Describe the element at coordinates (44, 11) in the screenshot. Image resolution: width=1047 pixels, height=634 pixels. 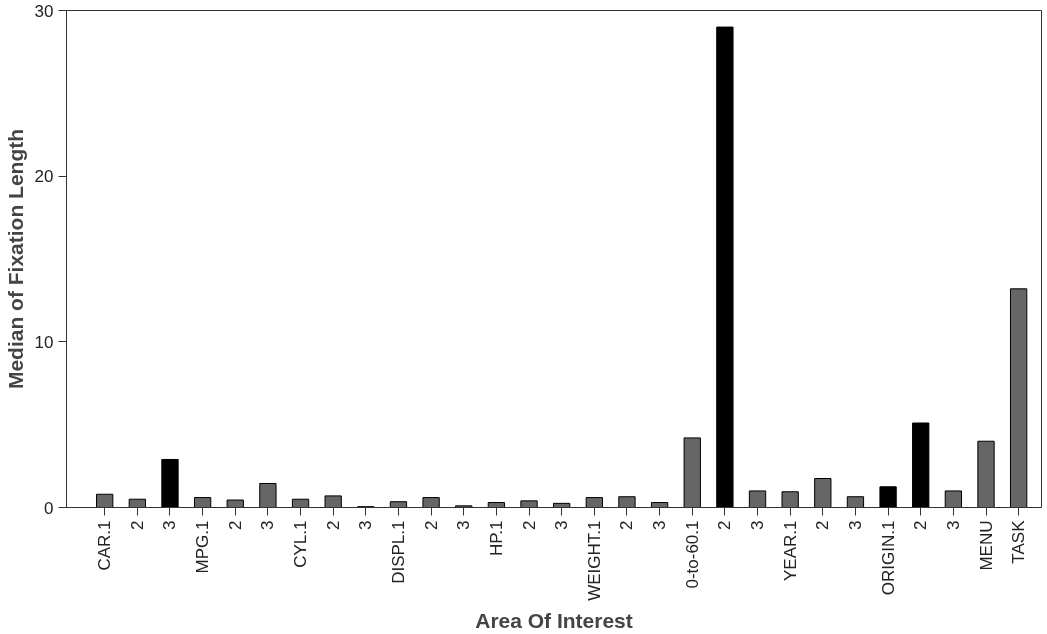
I see `y-tick-label: 30` at that location.